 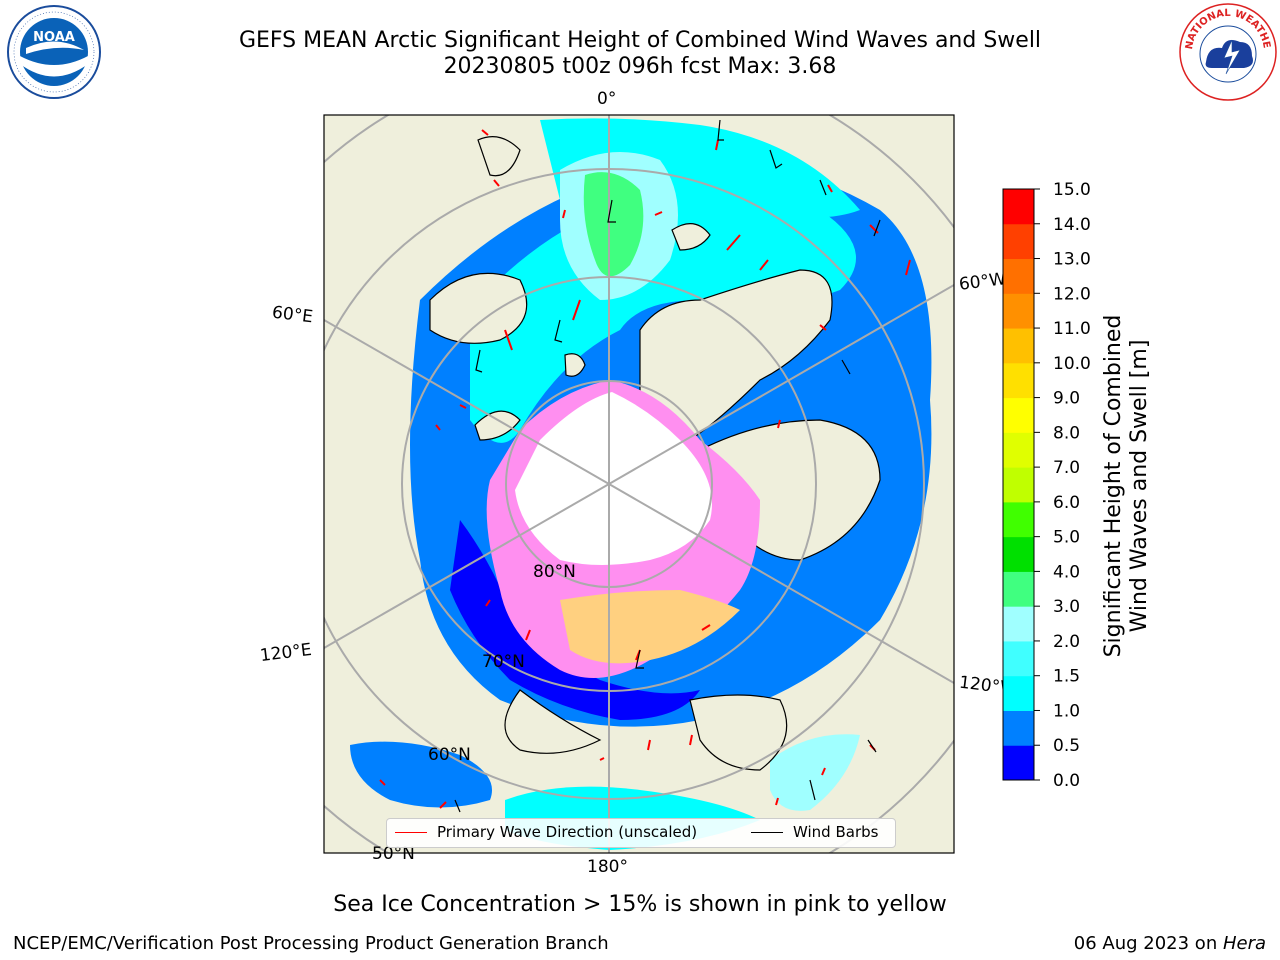 I want to click on wave-region-0.5, so click(x=575, y=620).